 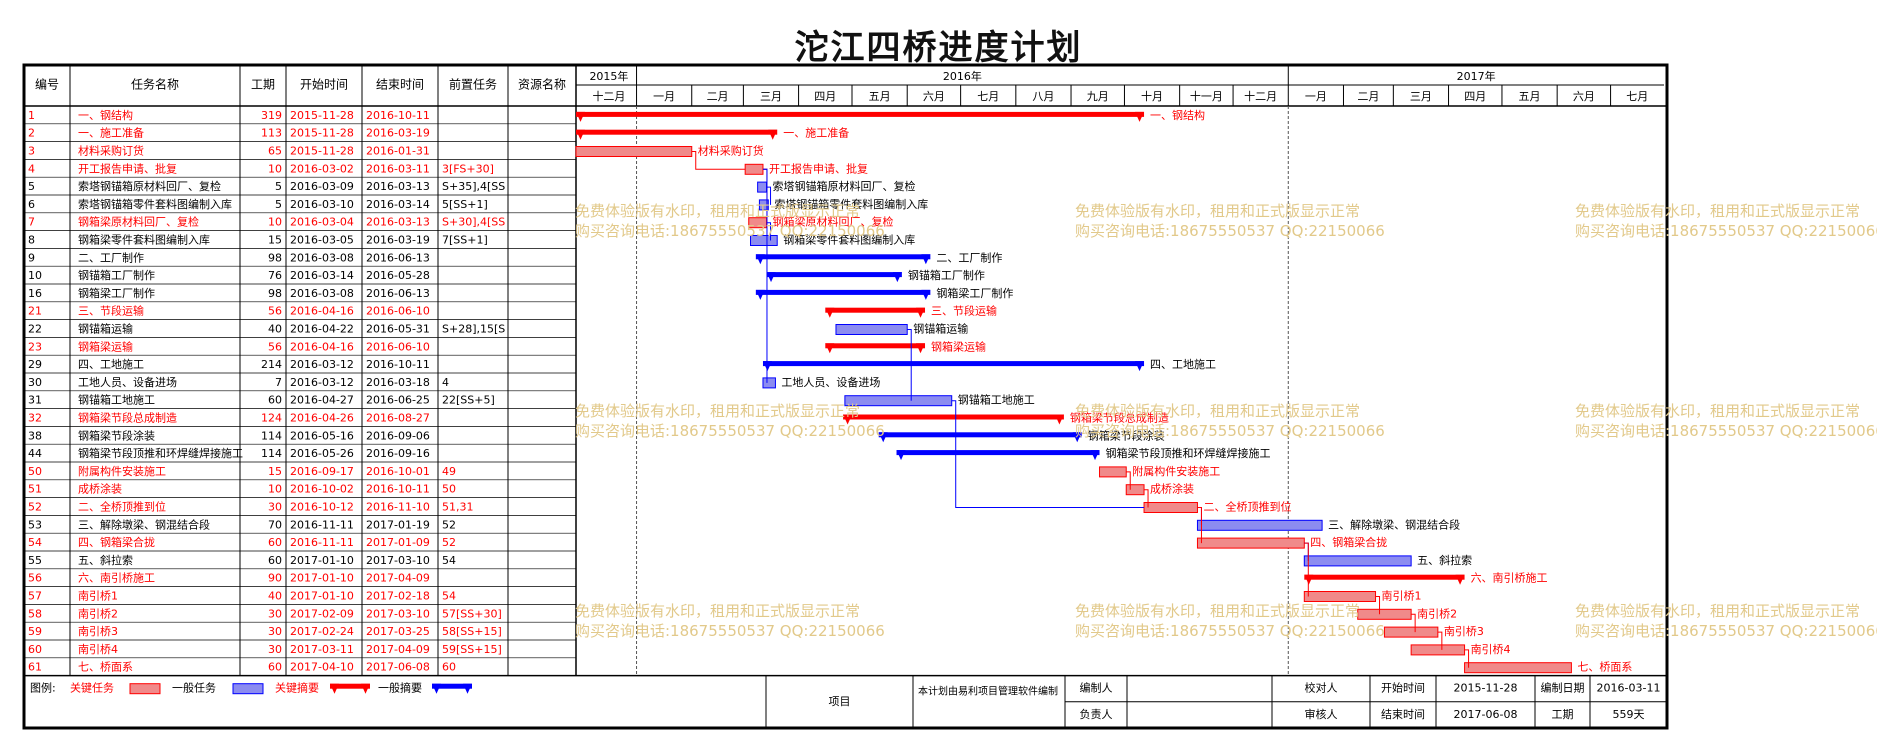 What do you see at coordinates (398, 151) in the screenshot?
I see `task-end: 2016-01-31` at bounding box center [398, 151].